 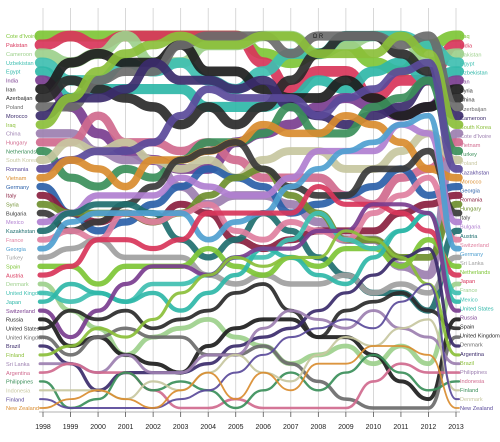 I want to click on right-label: Cote d'Ivoire, so click(x=475, y=137).